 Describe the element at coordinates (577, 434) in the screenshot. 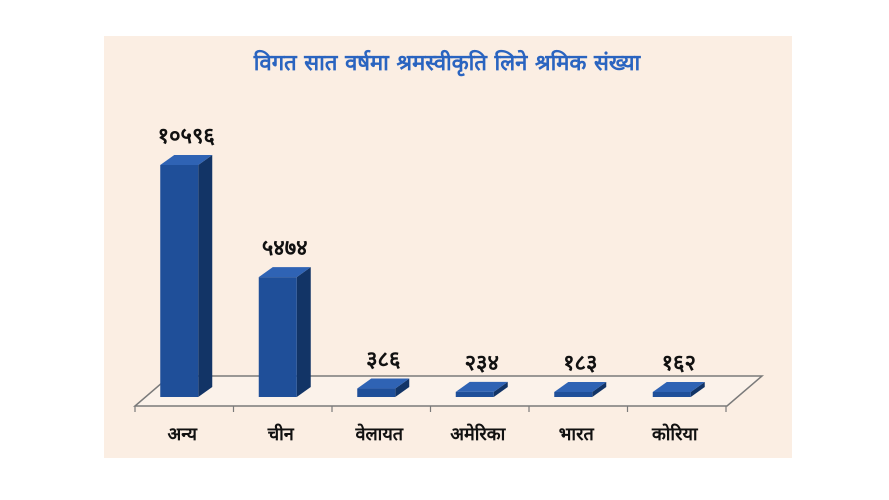

I see `category-label: भारत` at that location.